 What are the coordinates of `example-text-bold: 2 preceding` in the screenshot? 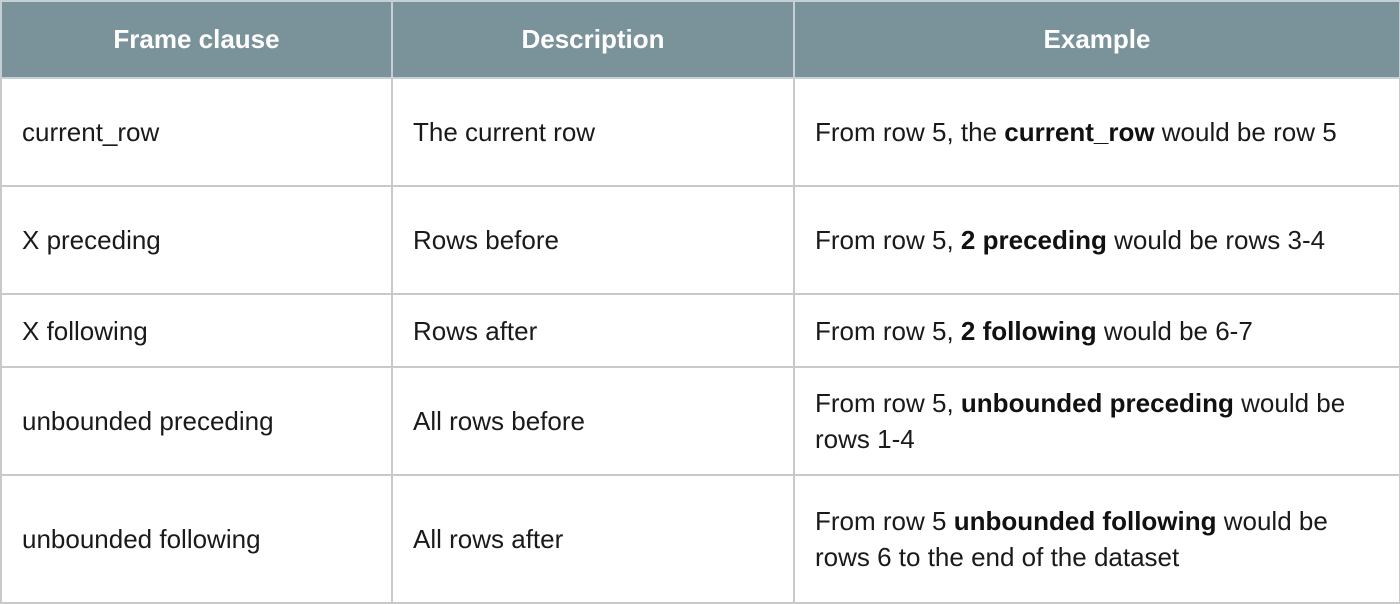 It's located at (1033, 240).